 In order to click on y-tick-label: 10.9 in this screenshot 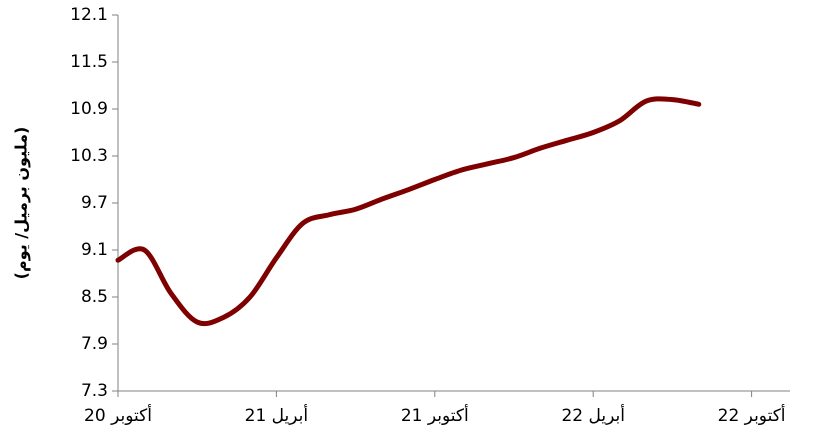, I will do `click(89, 109)`.